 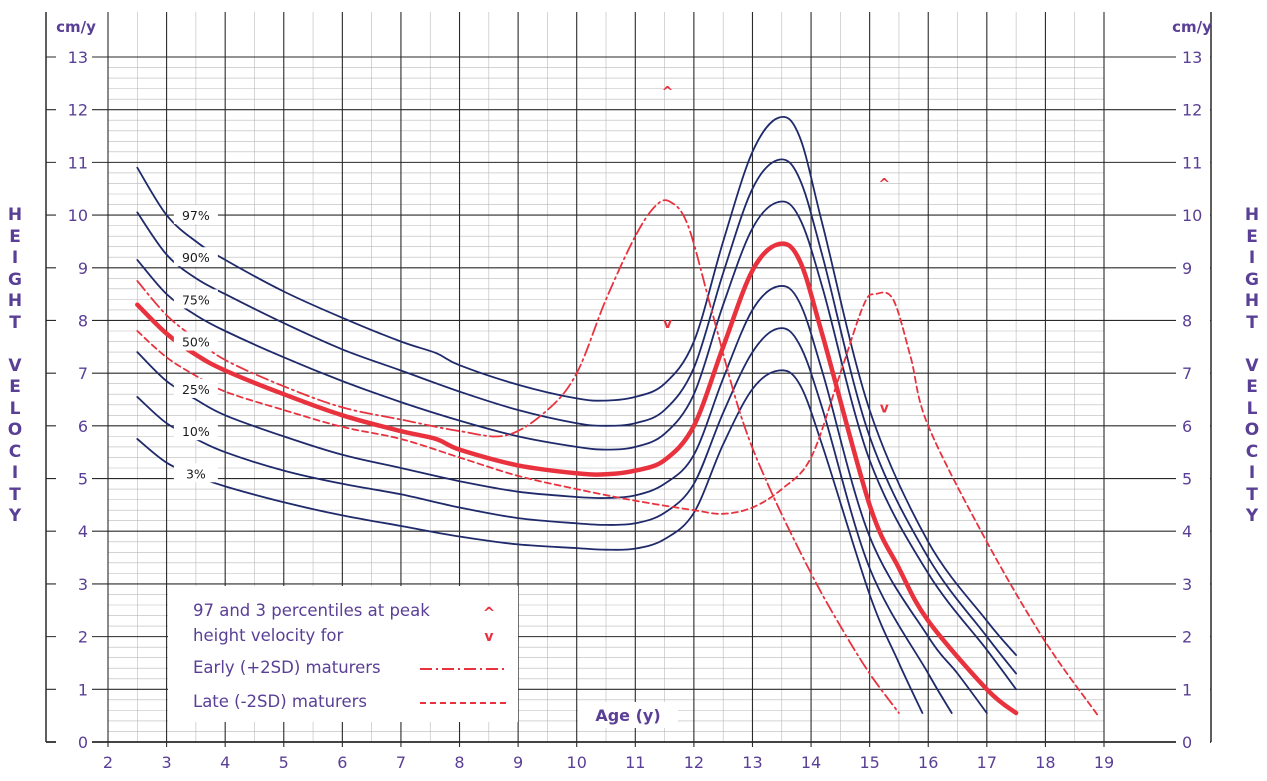 What do you see at coordinates (83, 268) in the screenshot?
I see `y-tick-label-left: 9` at bounding box center [83, 268].